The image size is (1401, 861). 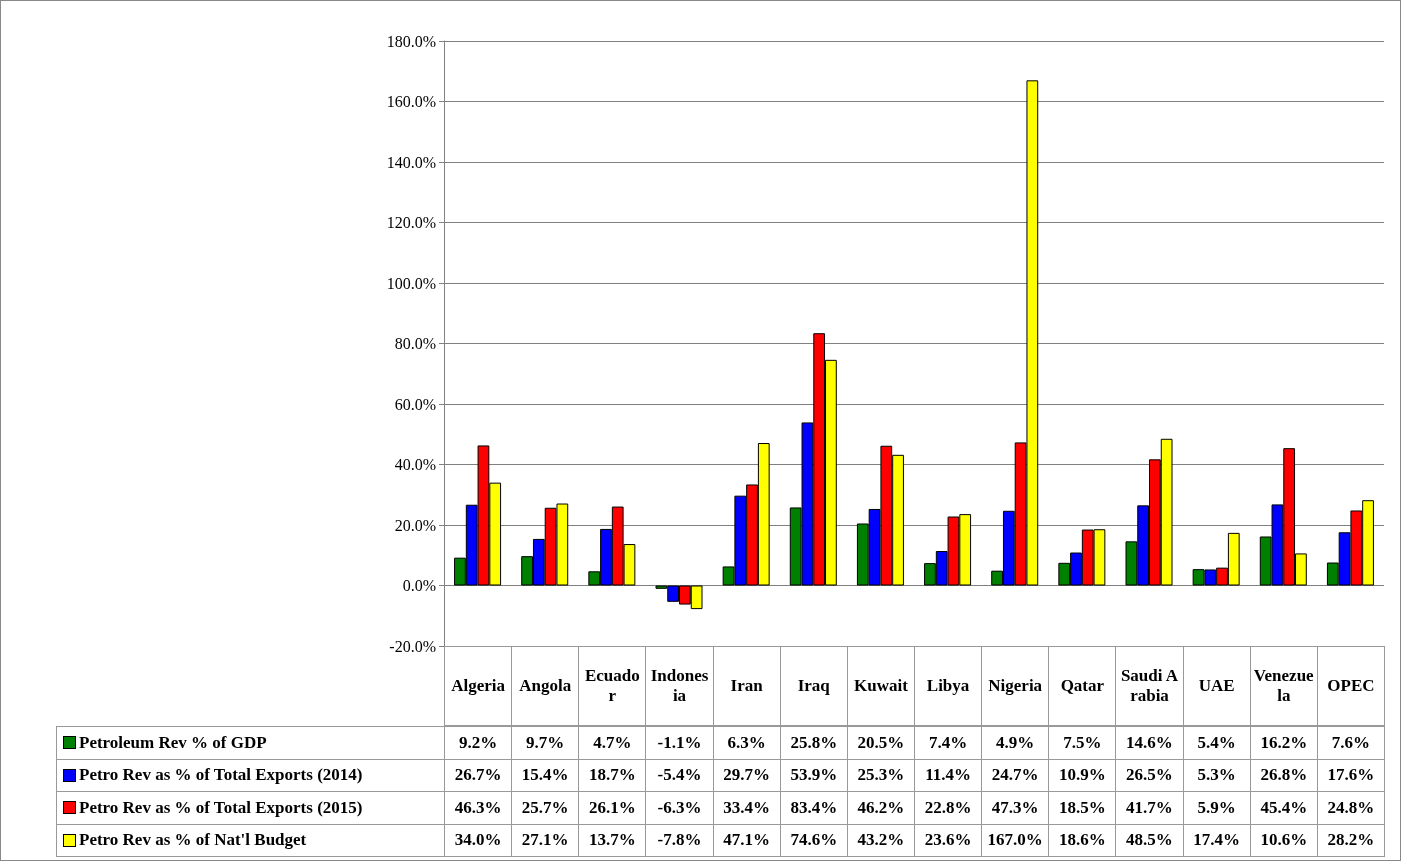 What do you see at coordinates (1015, 840) in the screenshot?
I see `data-label: 167.0%` at bounding box center [1015, 840].